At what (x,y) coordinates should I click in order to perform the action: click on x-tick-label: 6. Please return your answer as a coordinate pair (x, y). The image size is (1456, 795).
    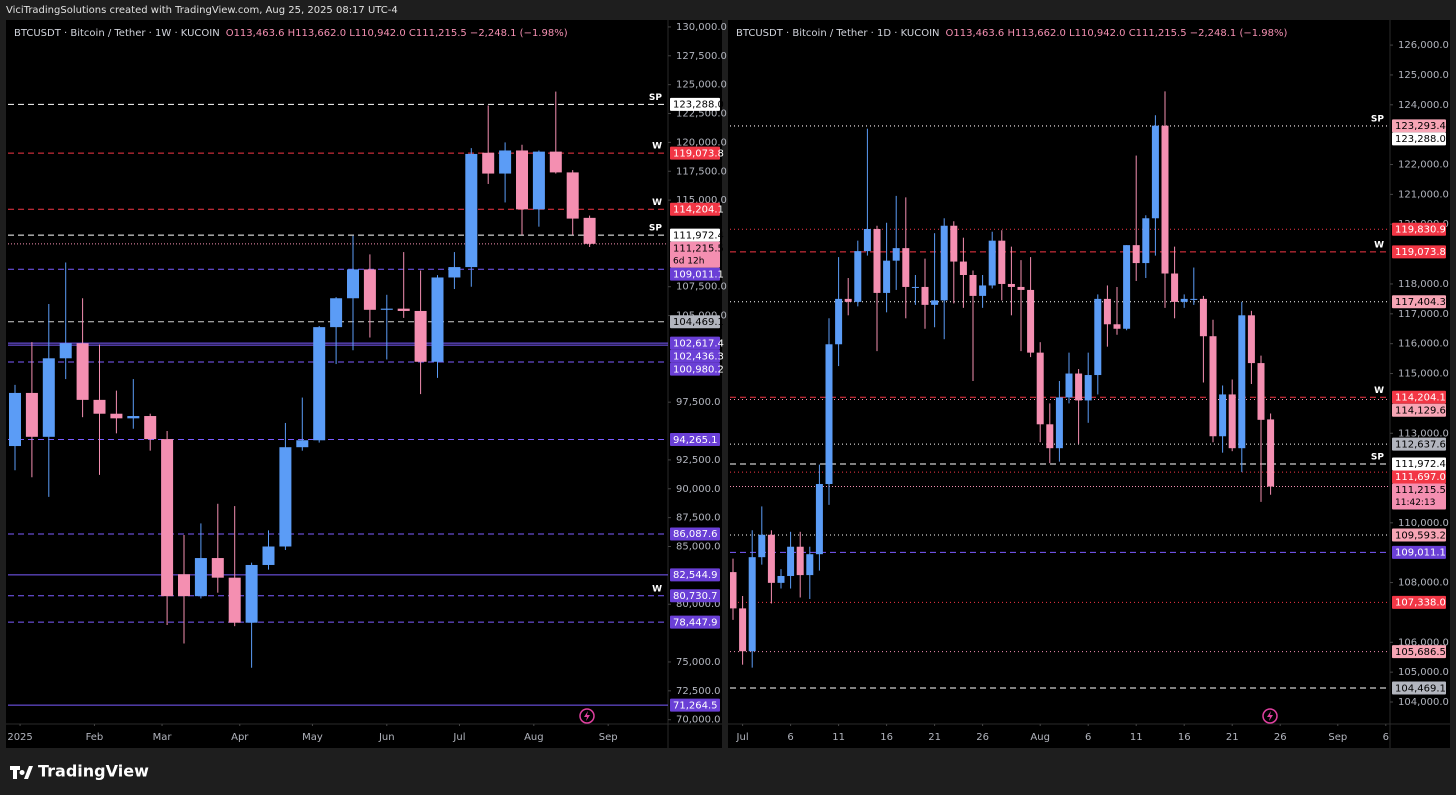
    Looking at the image, I should click on (1088, 737).